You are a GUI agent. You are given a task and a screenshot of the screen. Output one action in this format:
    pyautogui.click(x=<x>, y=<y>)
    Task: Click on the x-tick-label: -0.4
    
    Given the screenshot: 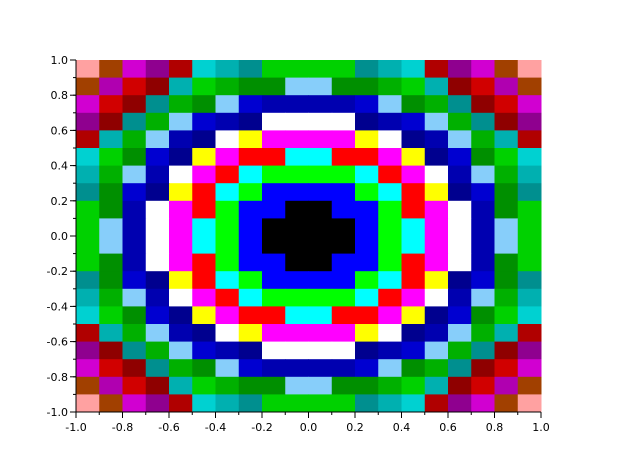 What is the action you would take?
    pyautogui.click(x=215, y=427)
    